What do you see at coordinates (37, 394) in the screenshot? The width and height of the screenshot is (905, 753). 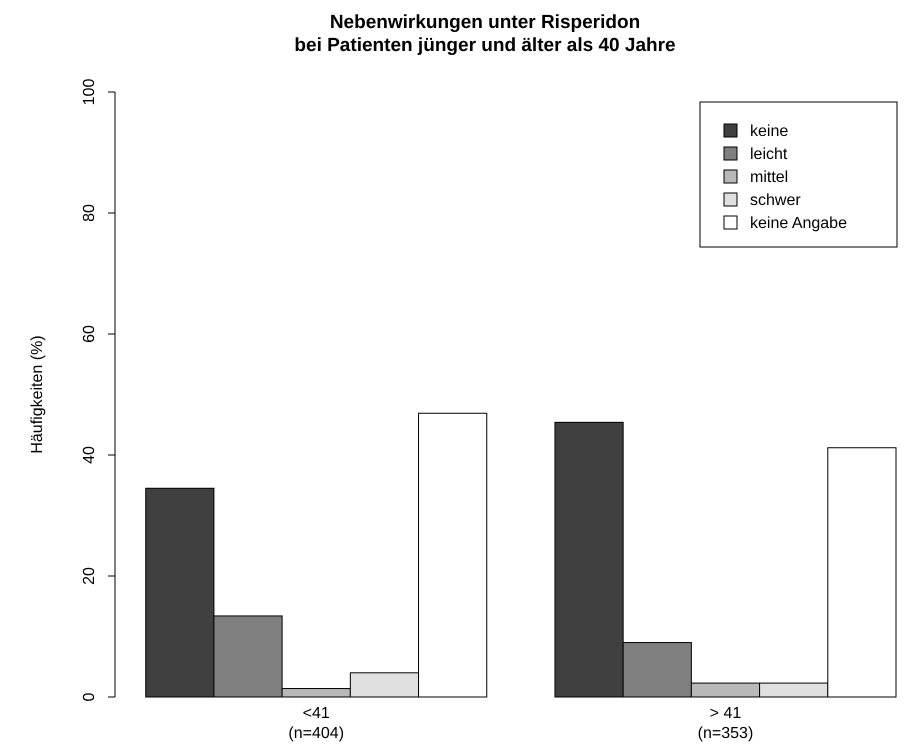 I see `y-axis-title: Häufigkeiten (%)` at bounding box center [37, 394].